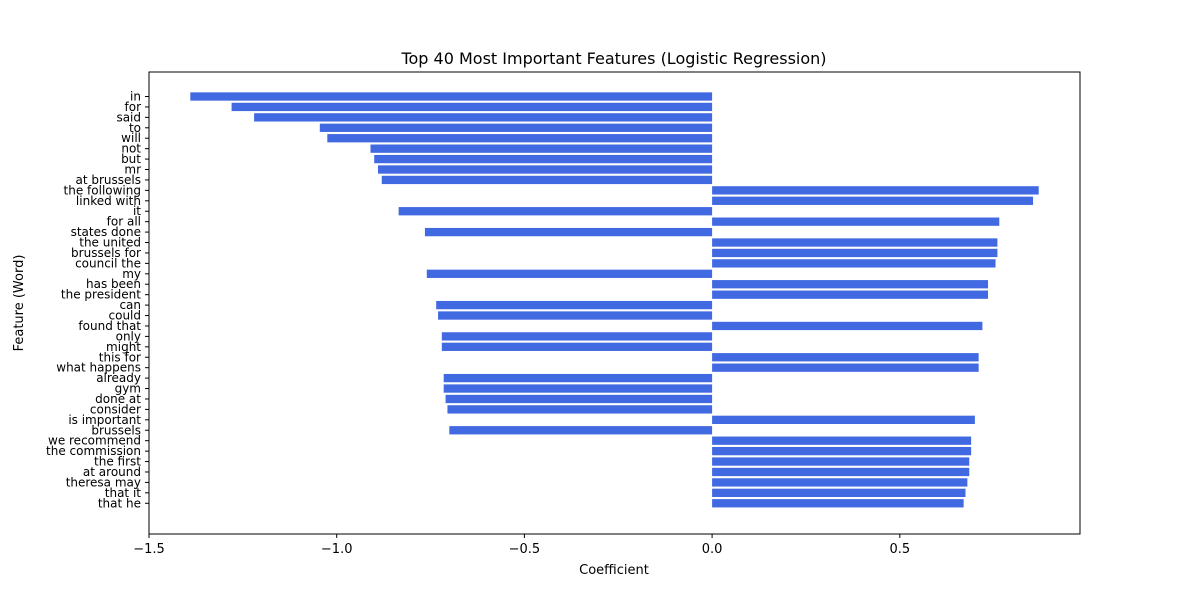 The image size is (1200, 600). I want to click on y-tick-label: could, so click(125, 316).